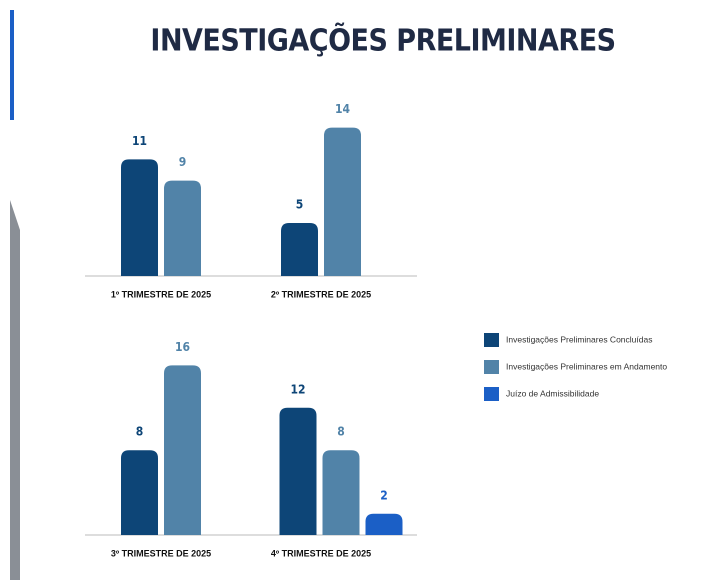  I want to click on value-label: 9, so click(183, 162).